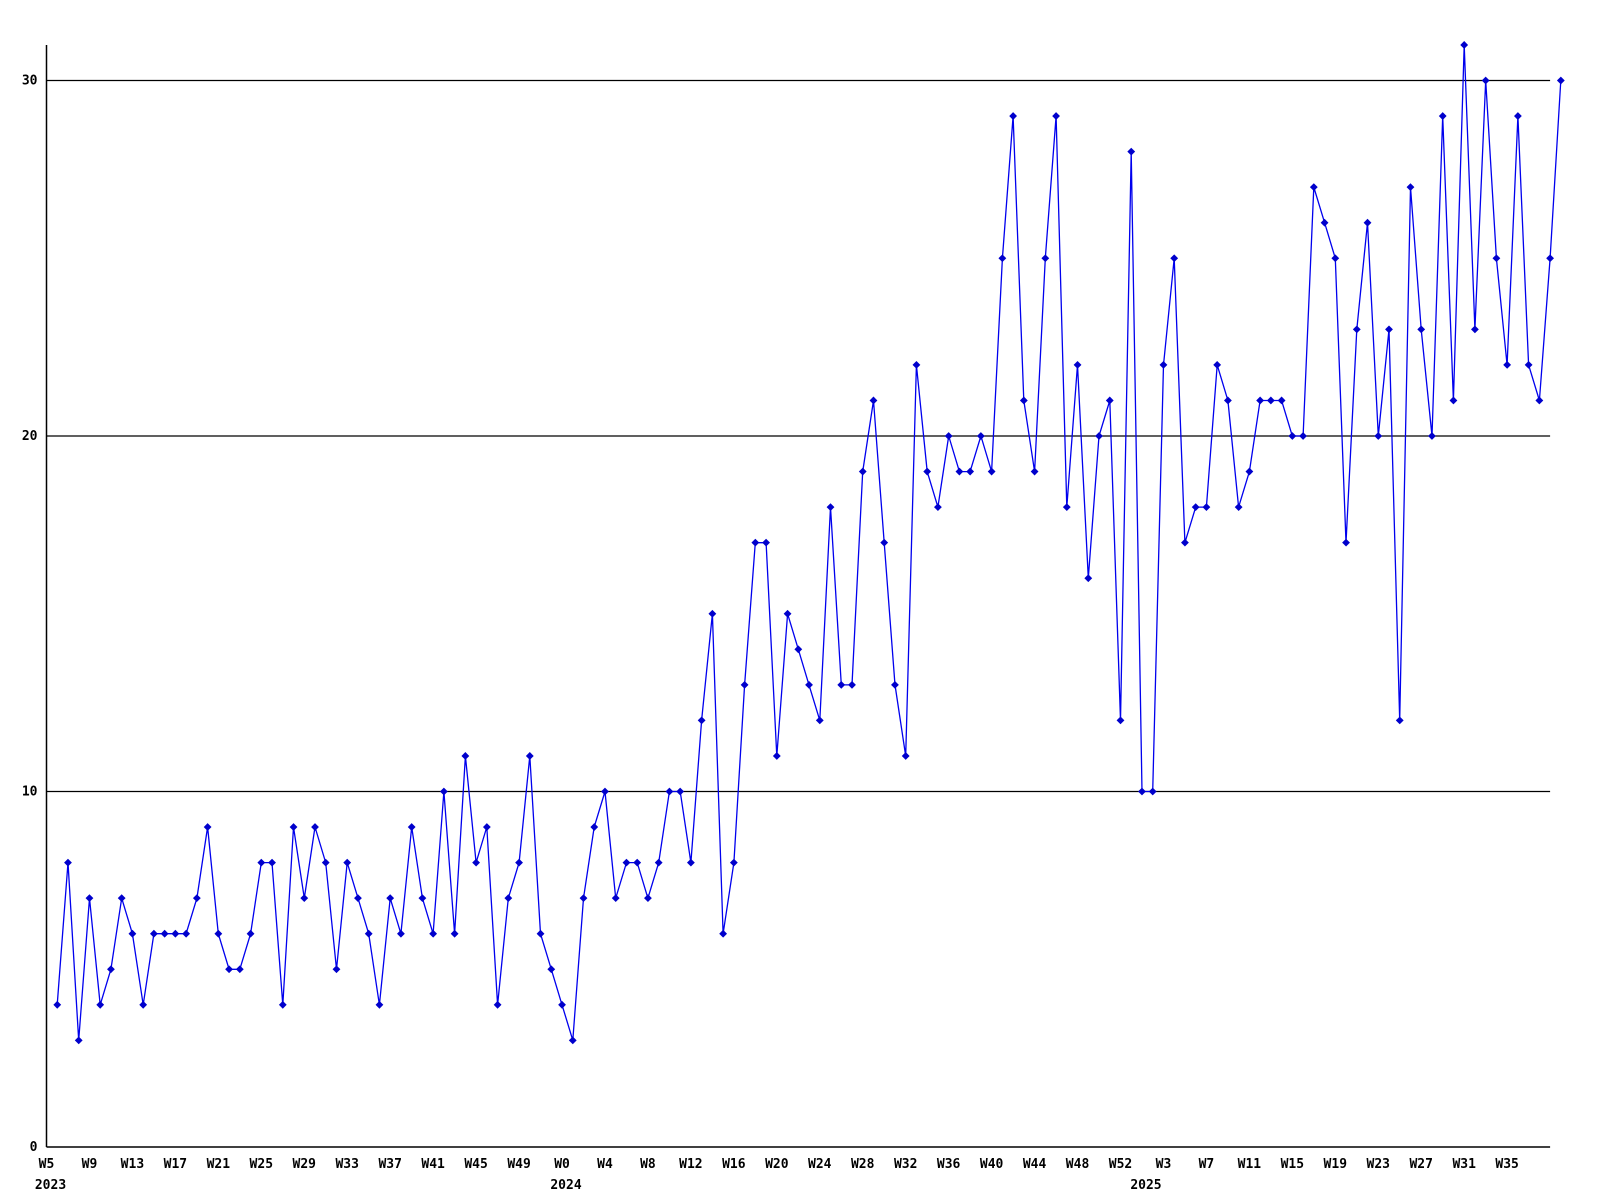  I want to click on x-tick-label: W27, so click(1420, 1164).